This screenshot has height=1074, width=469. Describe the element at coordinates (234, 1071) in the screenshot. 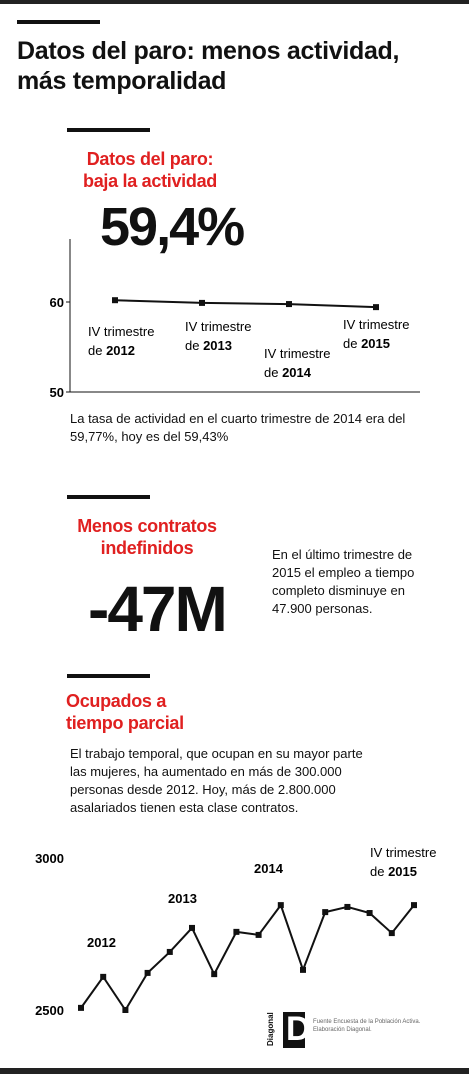

I see `bottom-bar` at that location.